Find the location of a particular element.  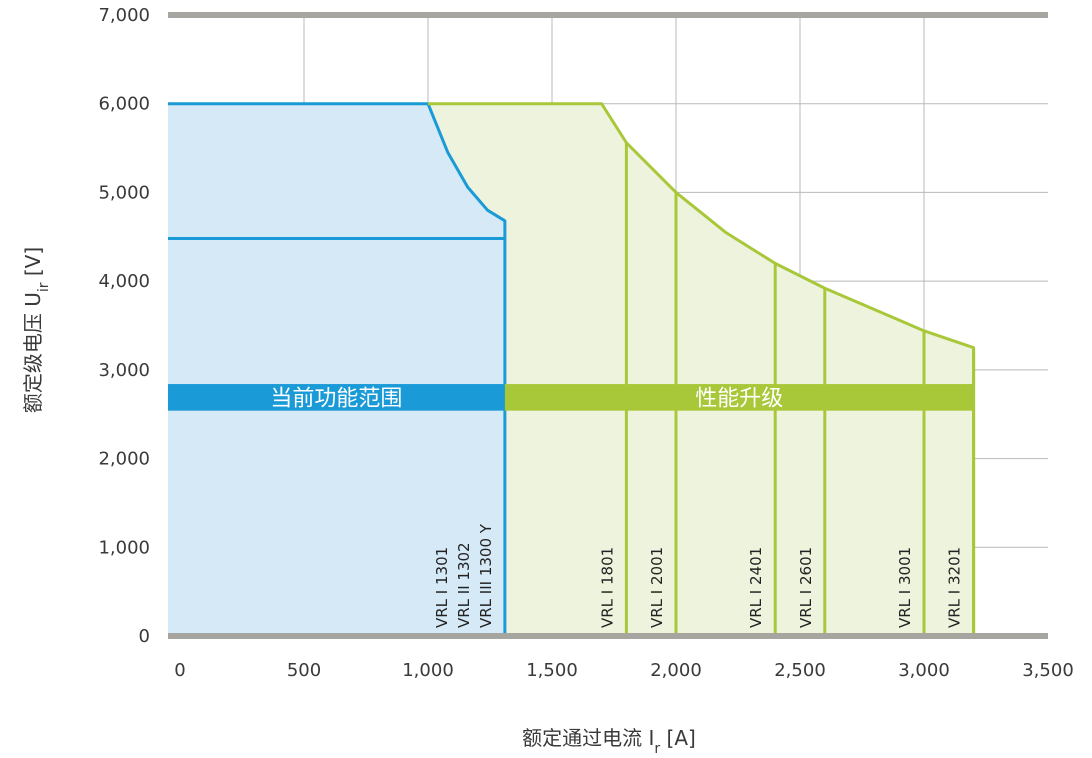

x-tick-label: 500 is located at coordinates (304, 670).